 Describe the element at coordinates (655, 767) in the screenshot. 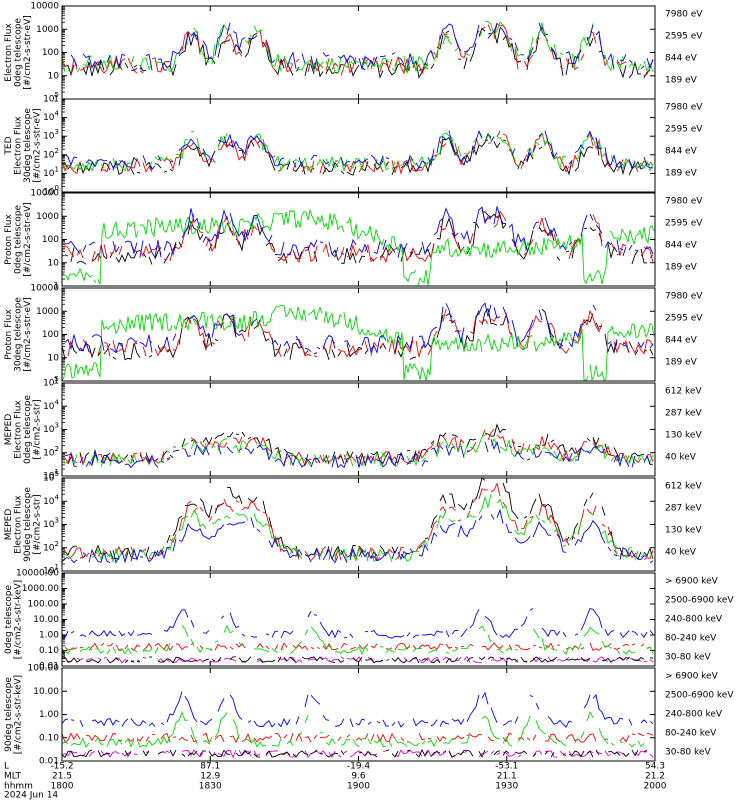

I see `xtick-label-l: 54.3` at that location.